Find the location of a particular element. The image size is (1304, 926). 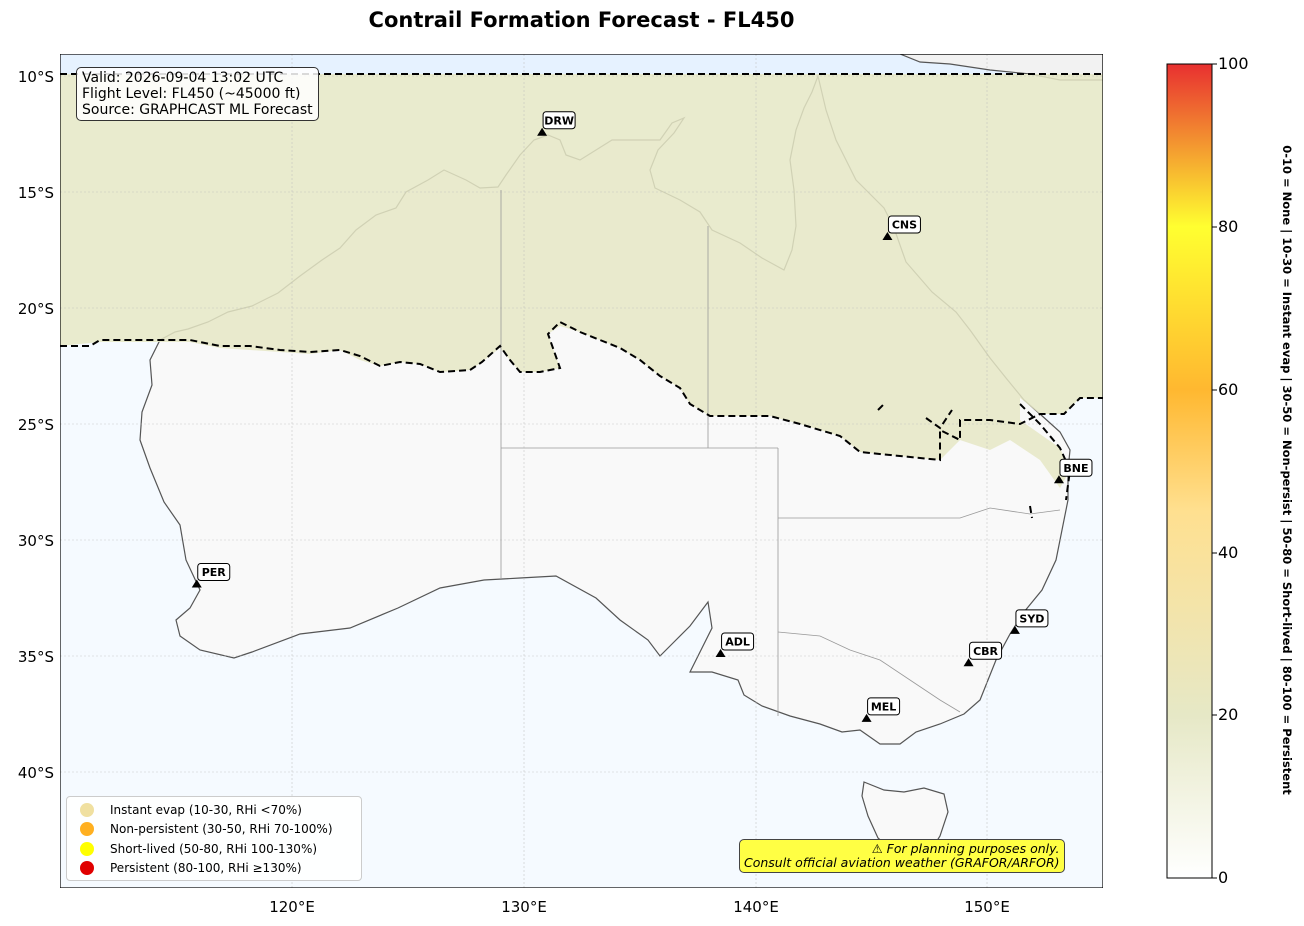

airport-code-bne: BNE is located at coordinates (1075, 468).